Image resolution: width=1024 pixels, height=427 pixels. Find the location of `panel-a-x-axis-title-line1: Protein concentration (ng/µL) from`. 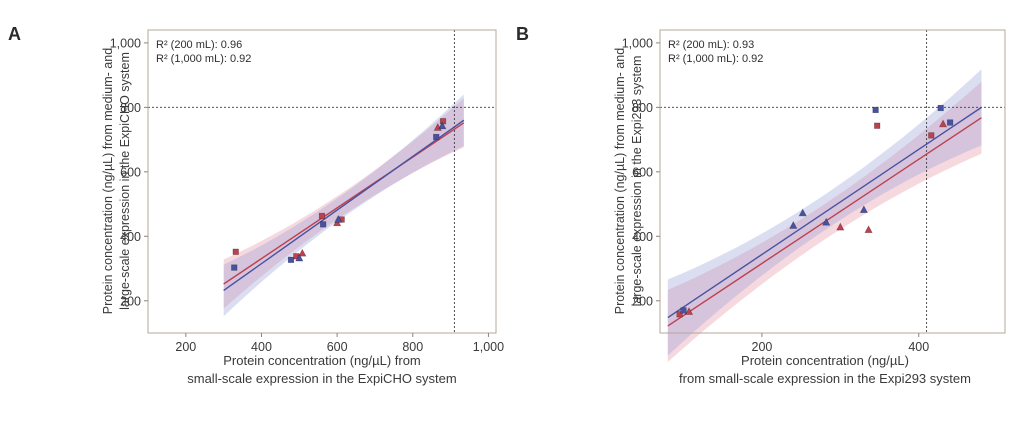

panel-a-x-axis-title-line1: Protein concentration (ng/µL) from is located at coordinates (322, 360).